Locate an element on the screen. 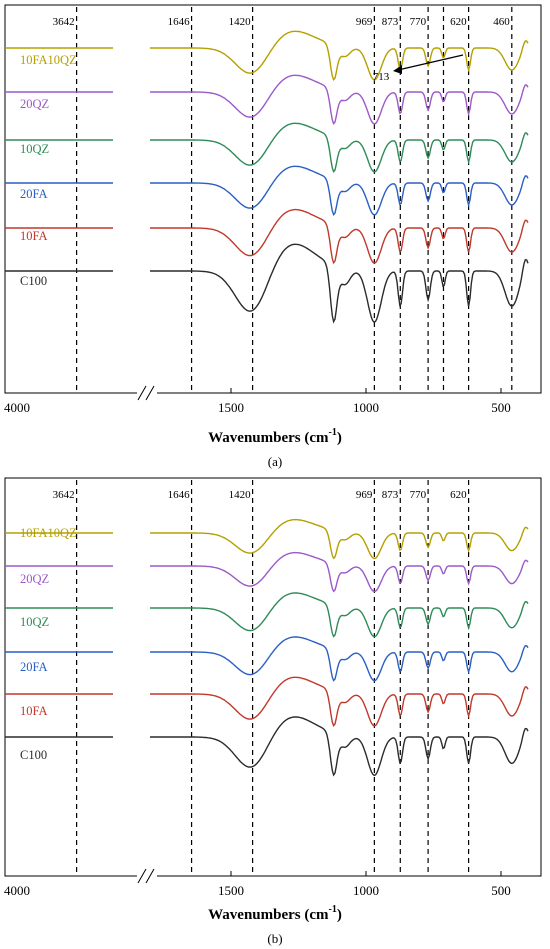 This screenshot has width=550, height=949. panel-b-x-axis-label: Wavenumbers (cm-1) is located at coordinates (275, 913).